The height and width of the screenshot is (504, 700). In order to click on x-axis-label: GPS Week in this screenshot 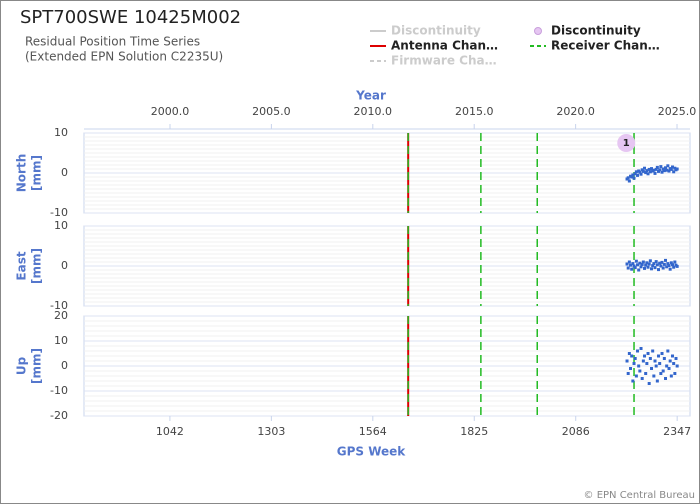, I will do `click(372, 452)`.